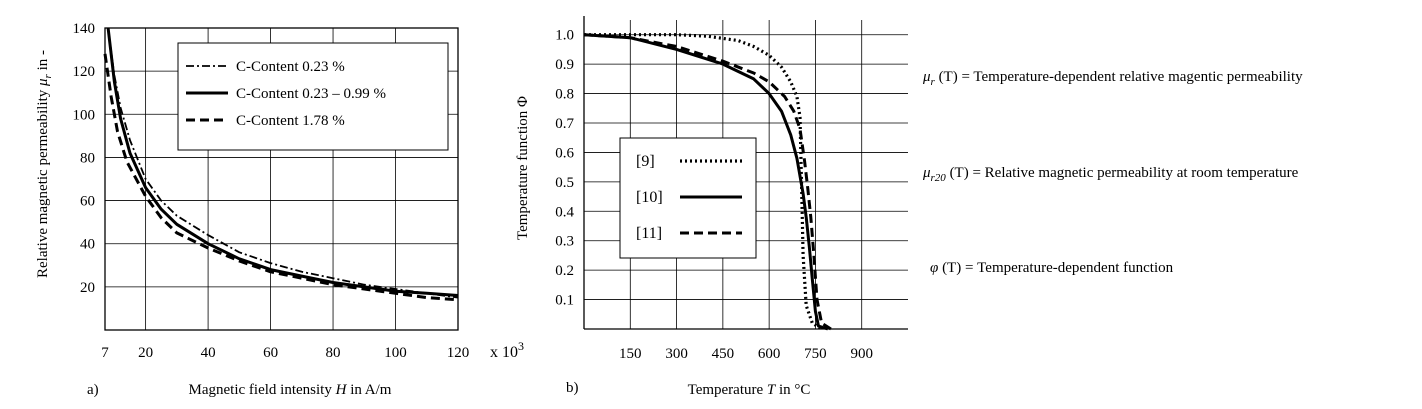  I want to click on chart-a-legend-label: C-Content 1.78 %, so click(290, 121).